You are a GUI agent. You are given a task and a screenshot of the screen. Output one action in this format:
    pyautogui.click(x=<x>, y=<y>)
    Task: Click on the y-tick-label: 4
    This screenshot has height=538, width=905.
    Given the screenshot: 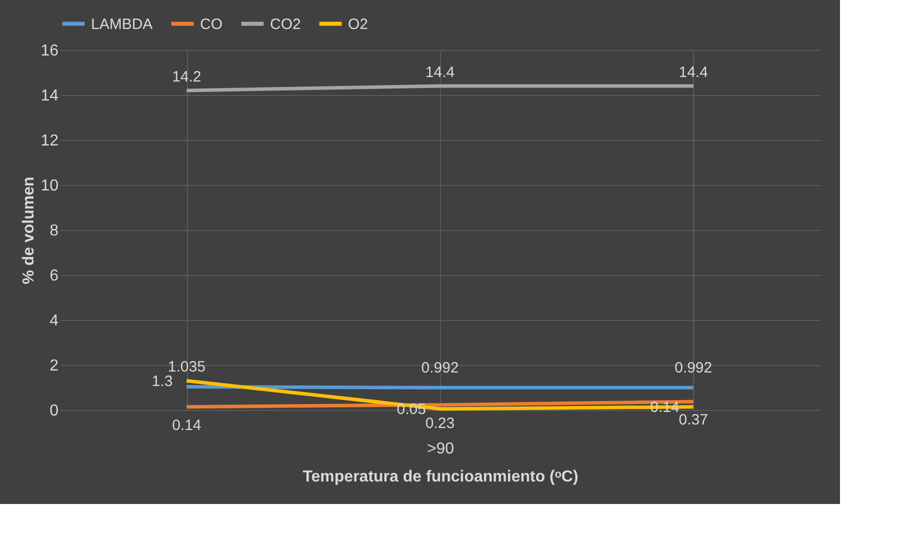 What is the action you would take?
    pyautogui.click(x=54, y=321)
    